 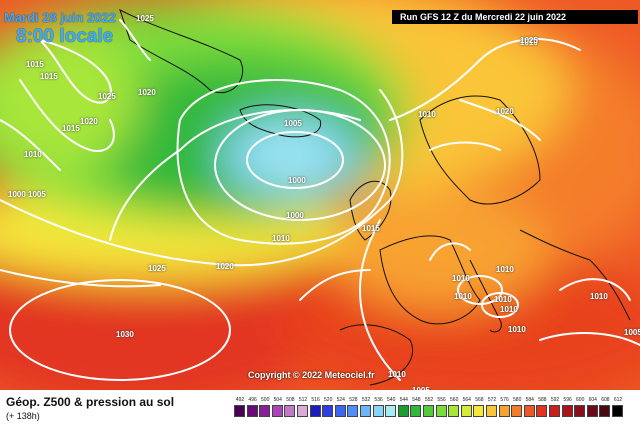 What do you see at coordinates (529, 400) in the screenshot?
I see `legend-tick: 584` at bounding box center [529, 400].